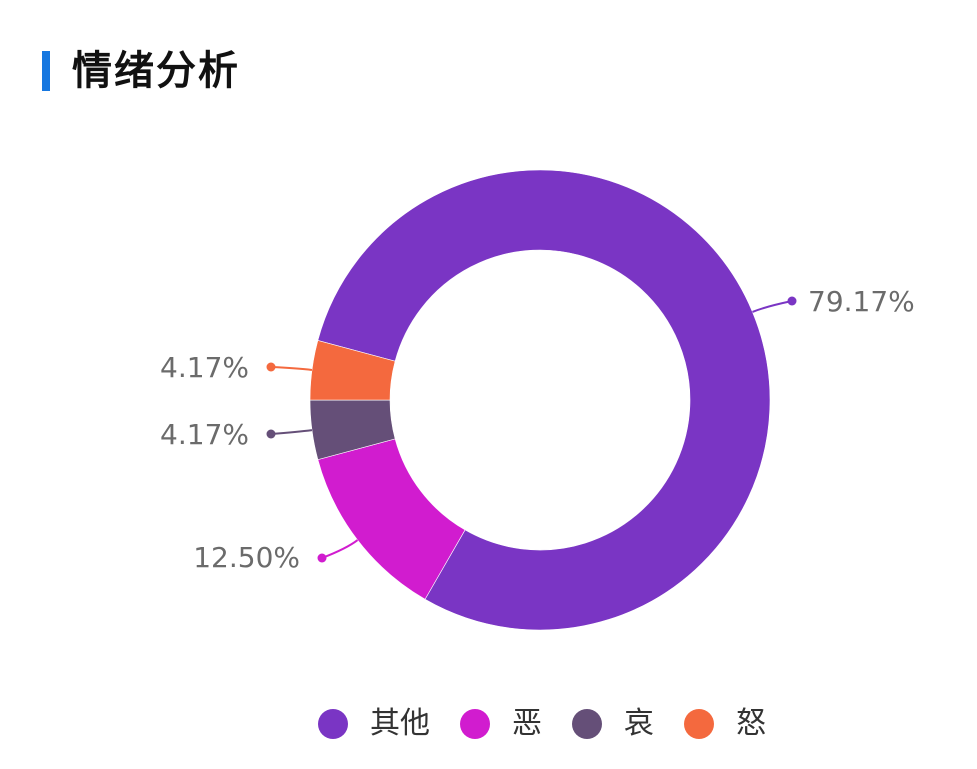 This screenshot has height=769, width=977. I want to click on legend-item-other: 其他, so click(374, 724).